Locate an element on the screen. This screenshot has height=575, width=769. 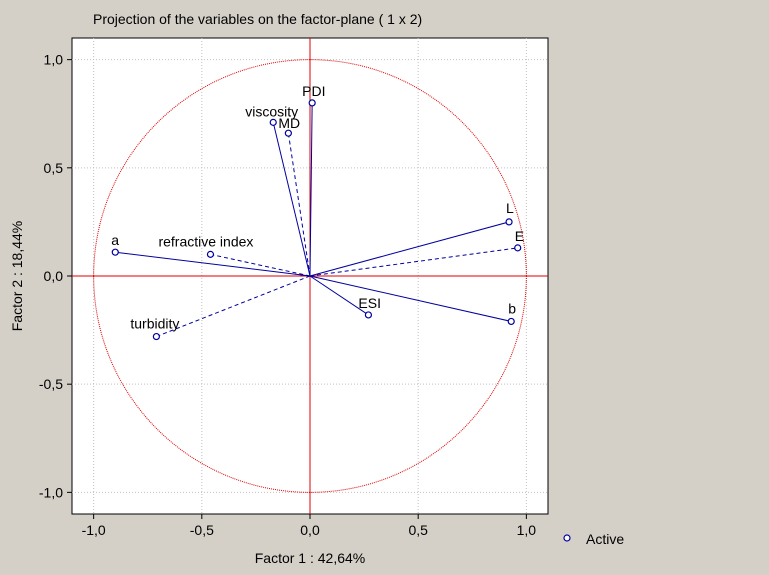
y-tick-label: 0,5 is located at coordinates (54, 168).